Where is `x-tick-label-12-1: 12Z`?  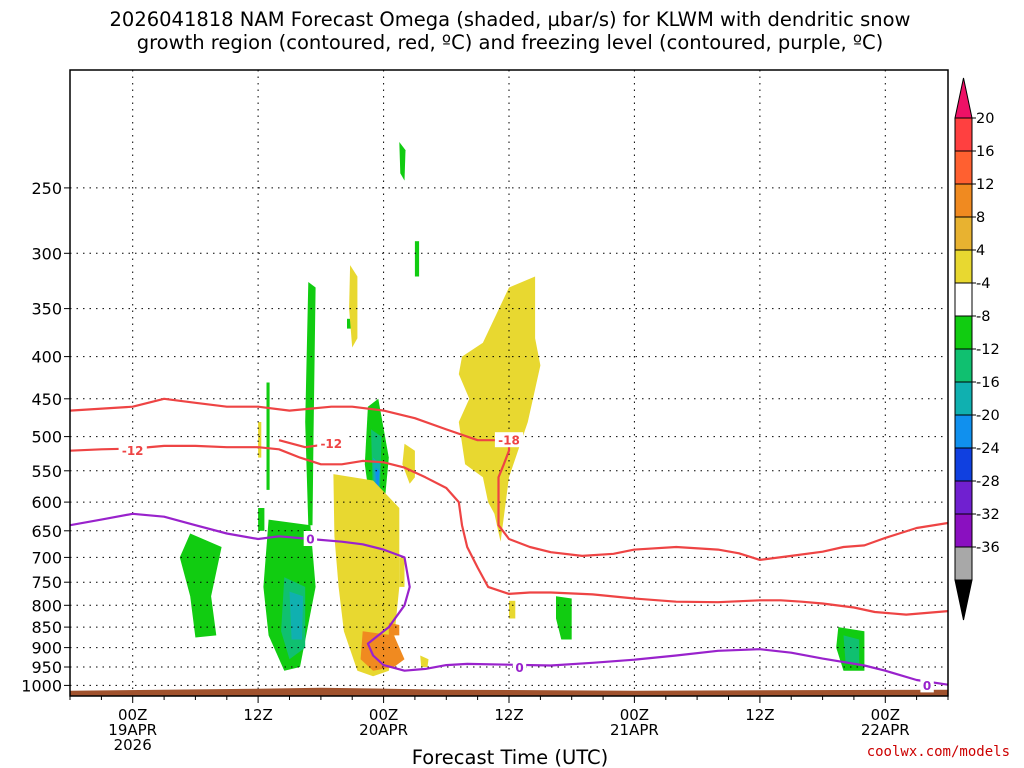 x-tick-label-12-1: 12Z is located at coordinates (257, 715).